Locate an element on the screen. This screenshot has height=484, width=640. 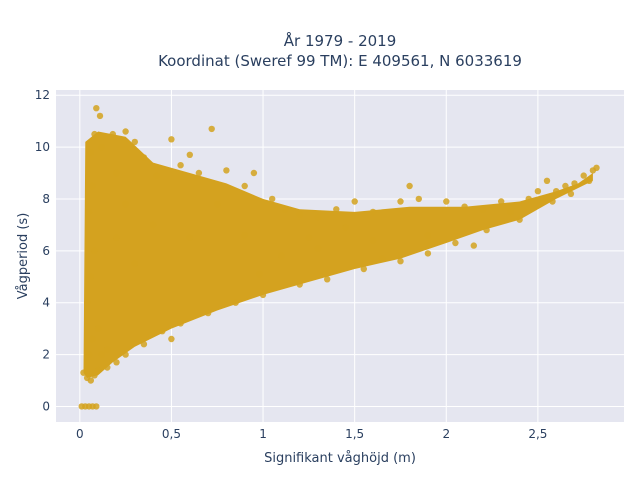
y-tick-label: 2 is located at coordinates (46, 355).